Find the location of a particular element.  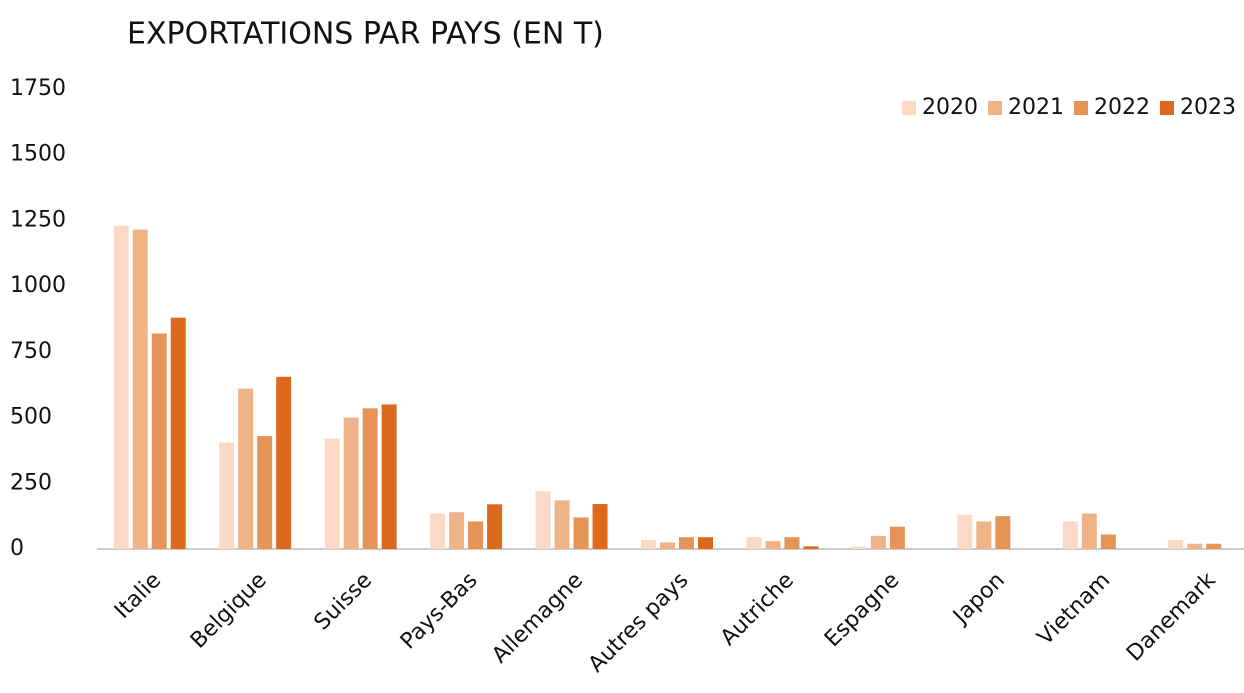

y-tick-label: 1500 is located at coordinates (38, 154).